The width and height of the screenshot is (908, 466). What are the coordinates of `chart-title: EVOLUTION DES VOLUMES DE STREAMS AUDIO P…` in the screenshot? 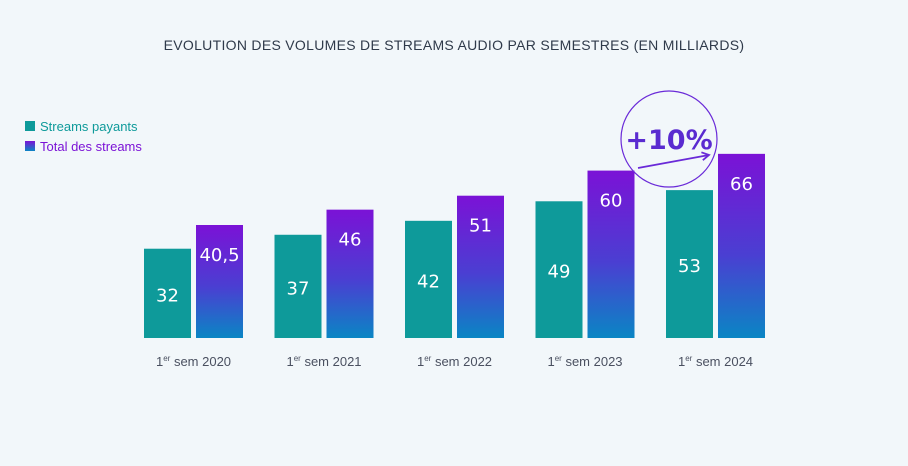 It's located at (454, 45).